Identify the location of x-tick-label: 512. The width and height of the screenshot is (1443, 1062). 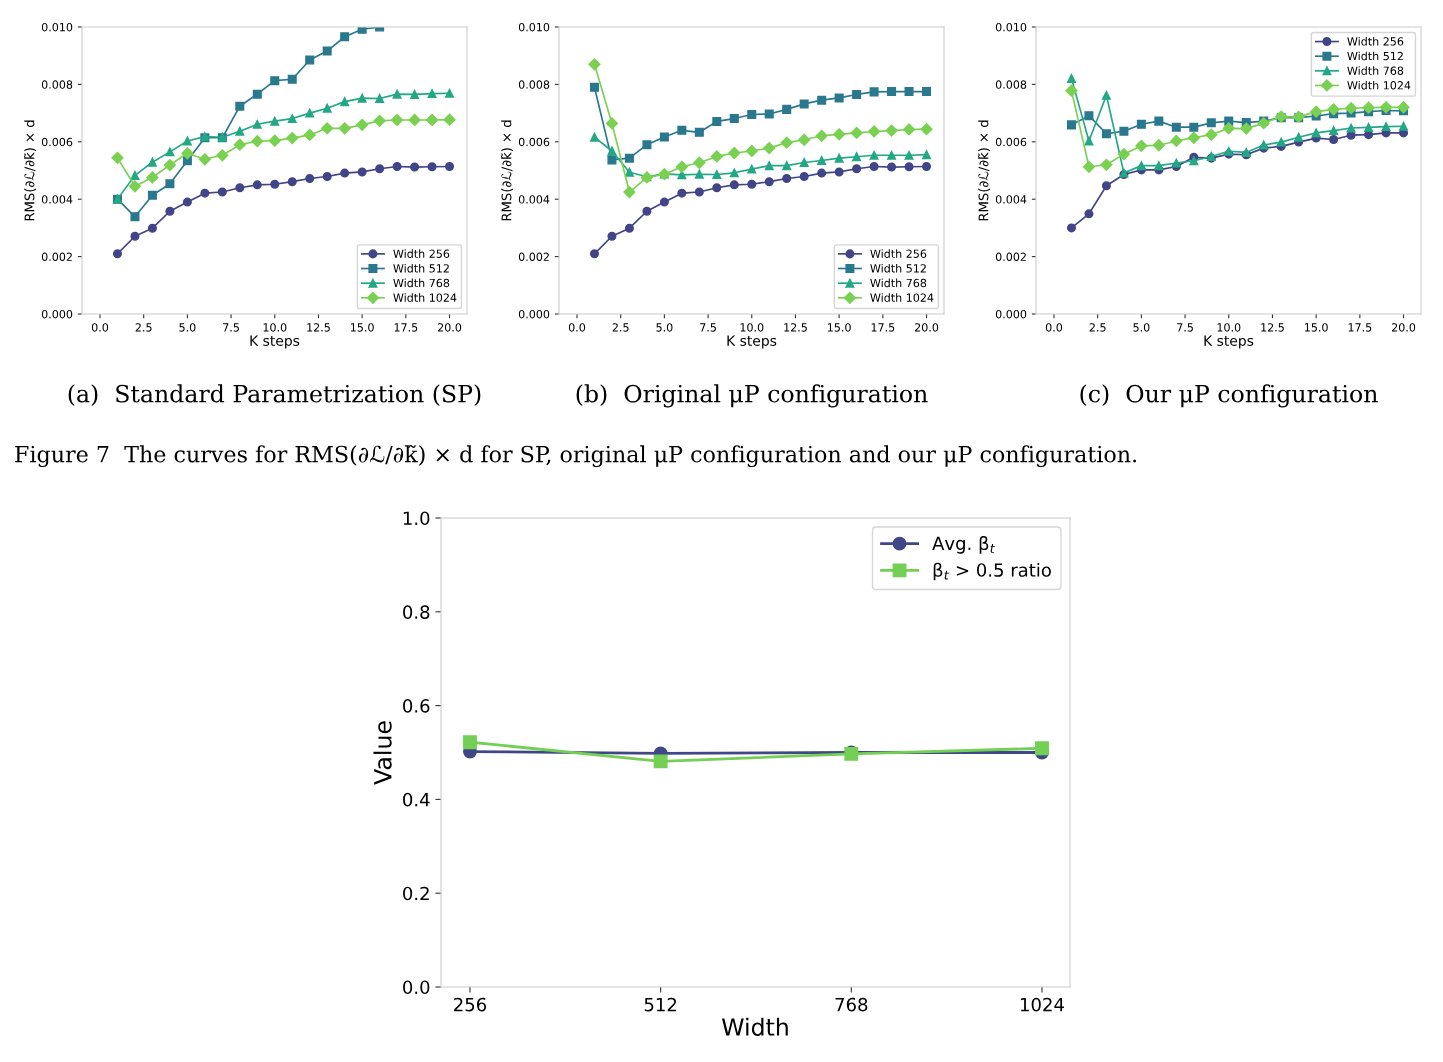
(660, 1004).